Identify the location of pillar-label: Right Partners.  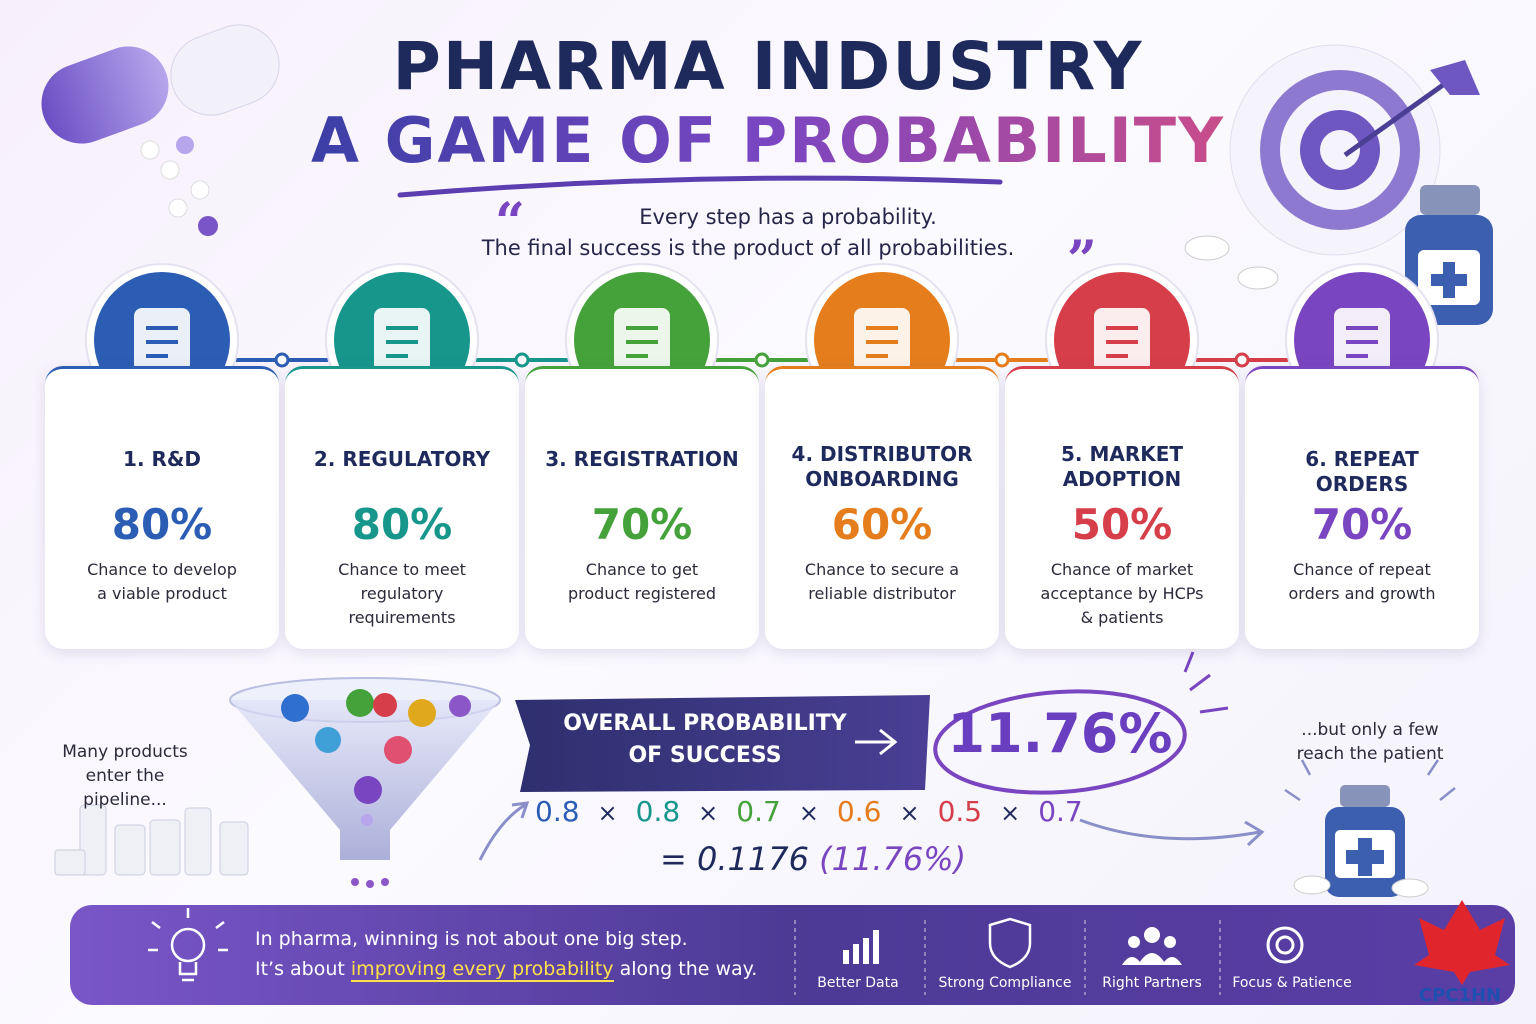
(1152, 983).